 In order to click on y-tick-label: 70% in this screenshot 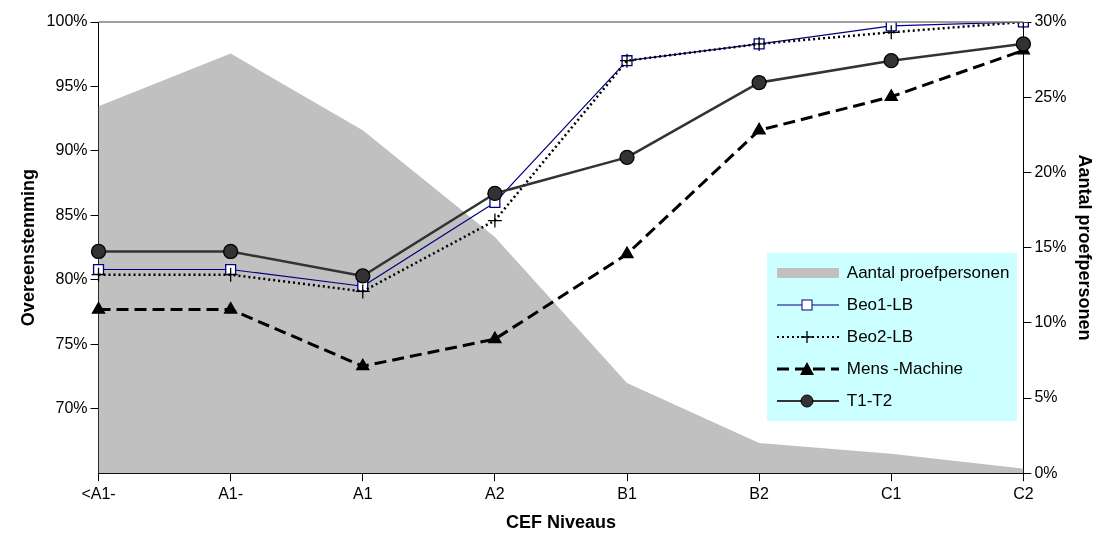, I will do `click(71, 408)`.